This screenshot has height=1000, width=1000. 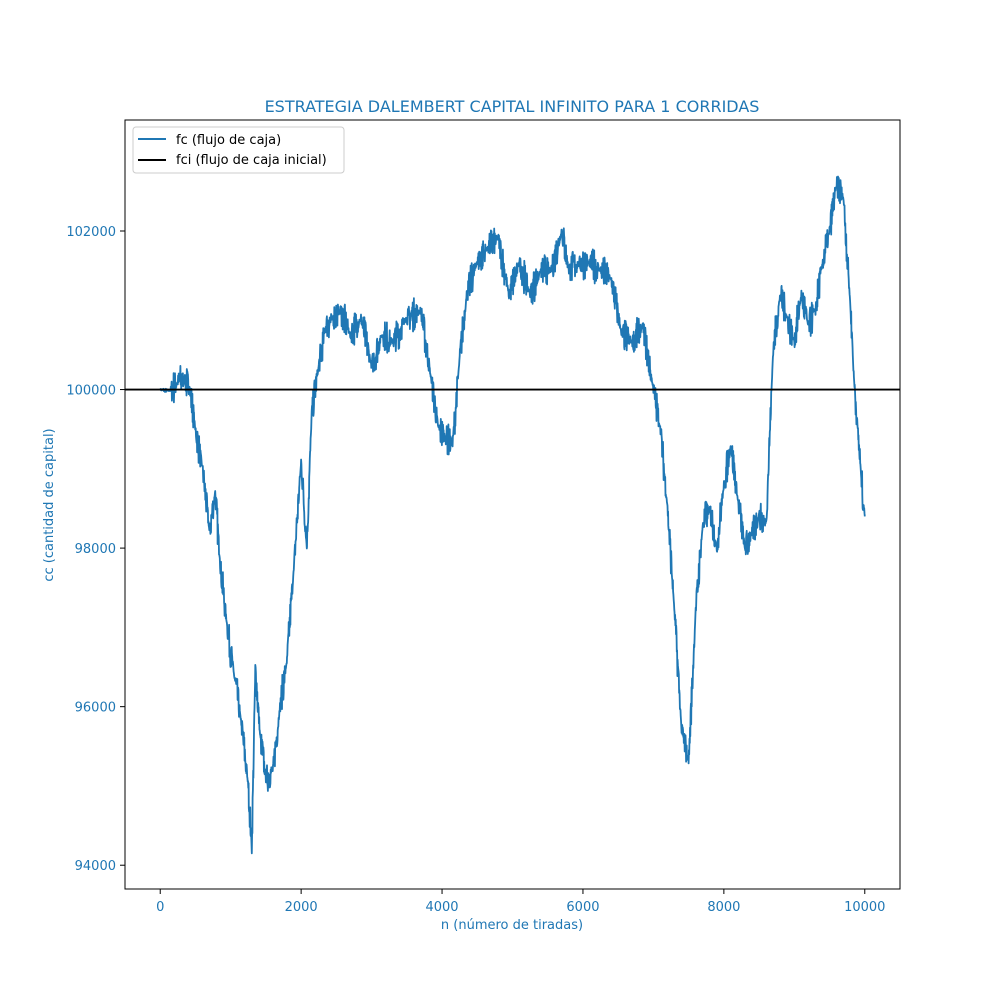 What do you see at coordinates (512, 925) in the screenshot?
I see `x-axis-label: n (número de tiradas)` at bounding box center [512, 925].